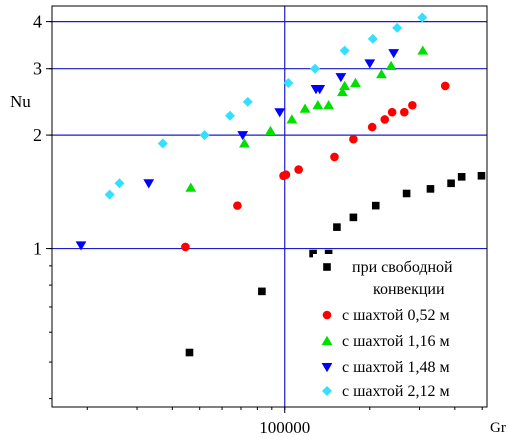 This screenshot has width=508, height=440. Describe the element at coordinates (402, 267) in the screenshot. I see `legend-label: при свободной` at that location.